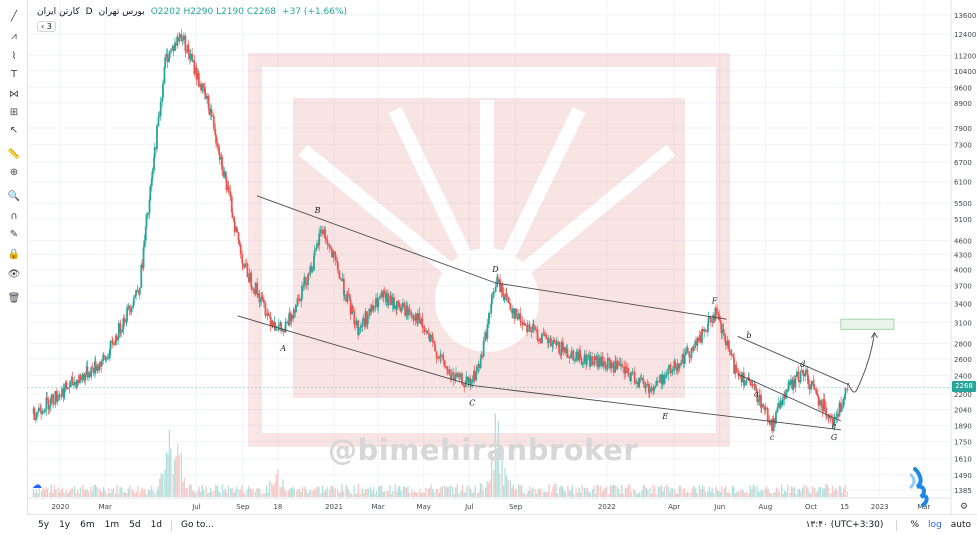 The height and width of the screenshot is (535, 977). I want to click on crosshair-icon: ╱, so click(13, 14).